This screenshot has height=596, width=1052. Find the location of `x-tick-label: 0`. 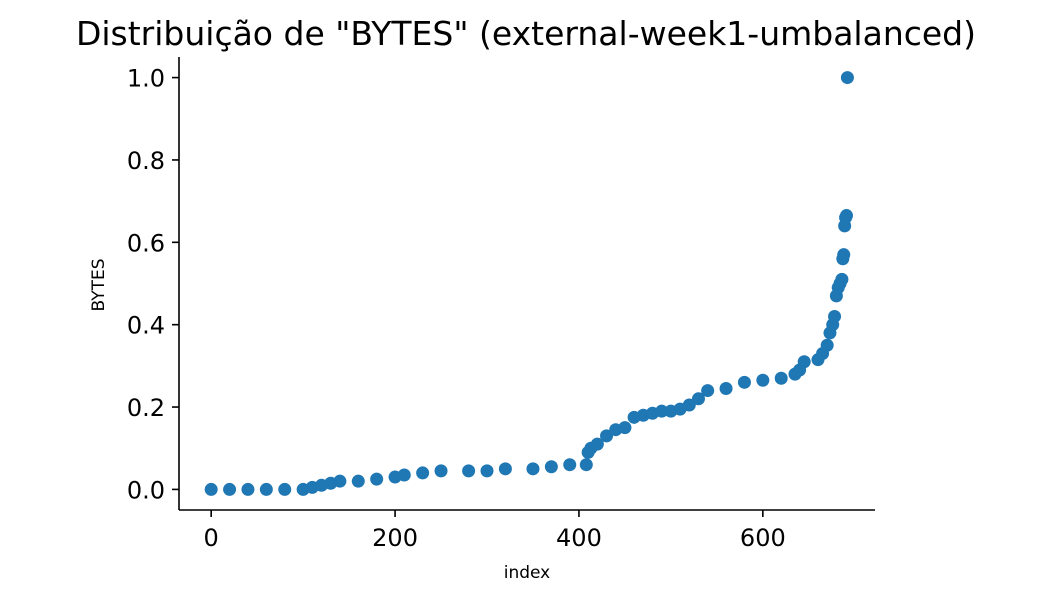

x-tick-label: 0 is located at coordinates (211, 538).